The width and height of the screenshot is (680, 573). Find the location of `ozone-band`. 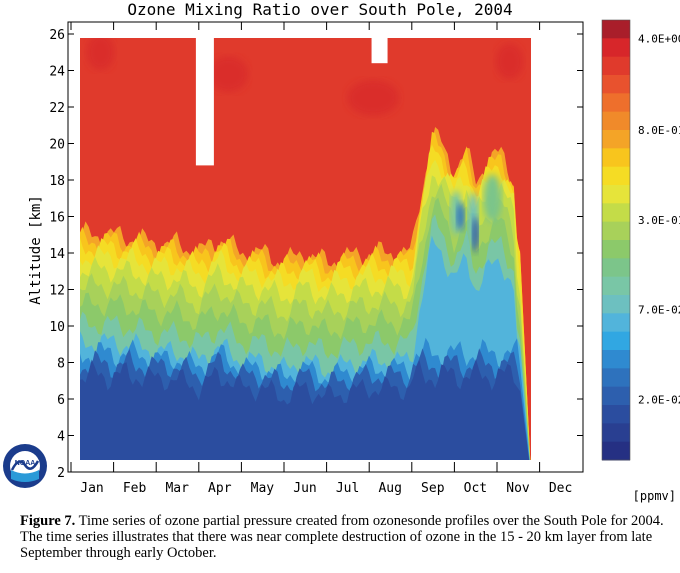

ozone-band is located at coordinates (305, 409).